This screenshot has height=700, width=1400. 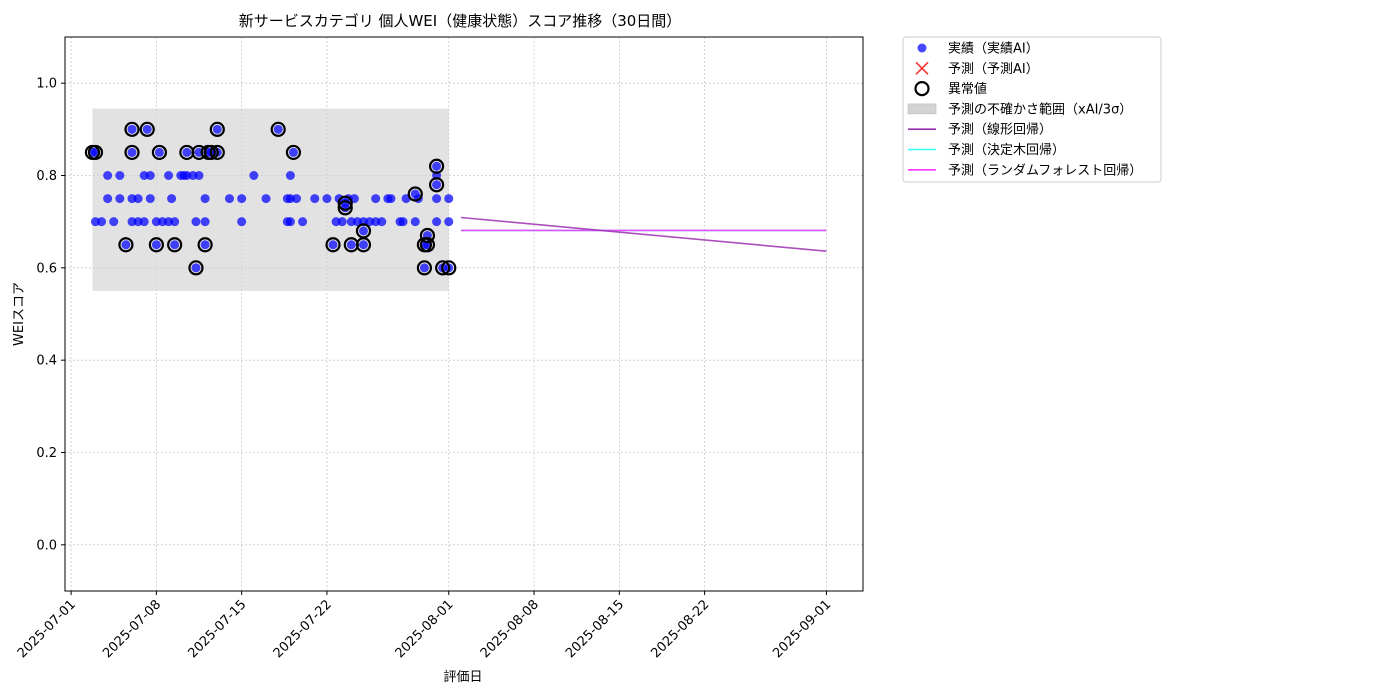 I want to click on y-tick-label: 0.8, so click(x=46, y=176).